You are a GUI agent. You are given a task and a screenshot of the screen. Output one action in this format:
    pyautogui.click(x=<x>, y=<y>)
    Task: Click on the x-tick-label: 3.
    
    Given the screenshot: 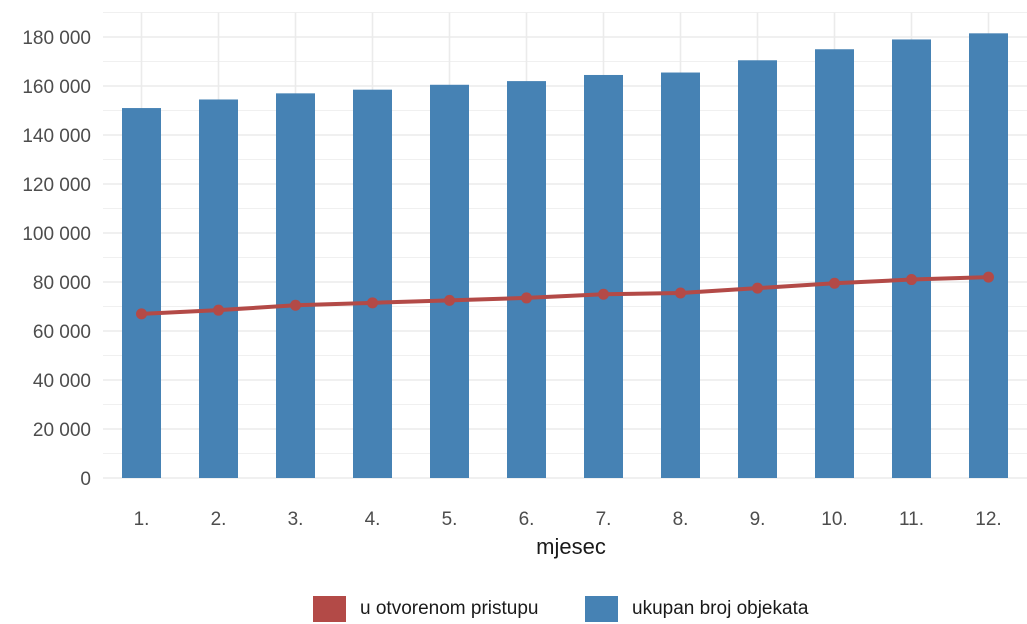 What is the action you would take?
    pyautogui.click(x=296, y=519)
    